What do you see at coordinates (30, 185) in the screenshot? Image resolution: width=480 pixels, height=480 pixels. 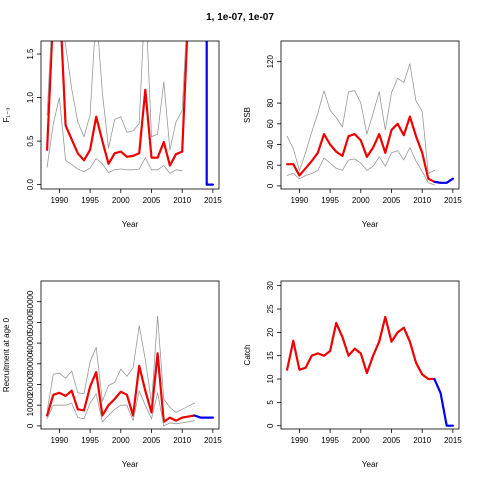 I see `y-tick-label: 0.0` at bounding box center [30, 185].